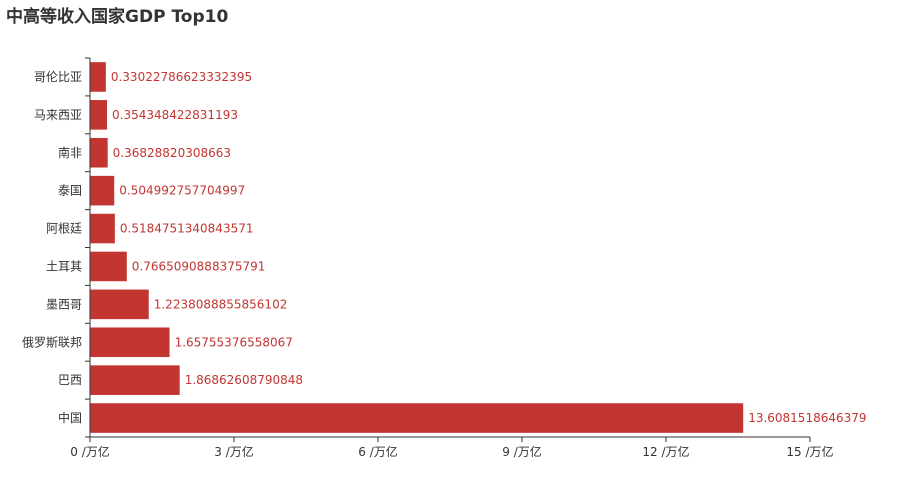  Describe the element at coordinates (234, 451) in the screenshot. I see `x-tick-label: 3 /万亿` at that location.